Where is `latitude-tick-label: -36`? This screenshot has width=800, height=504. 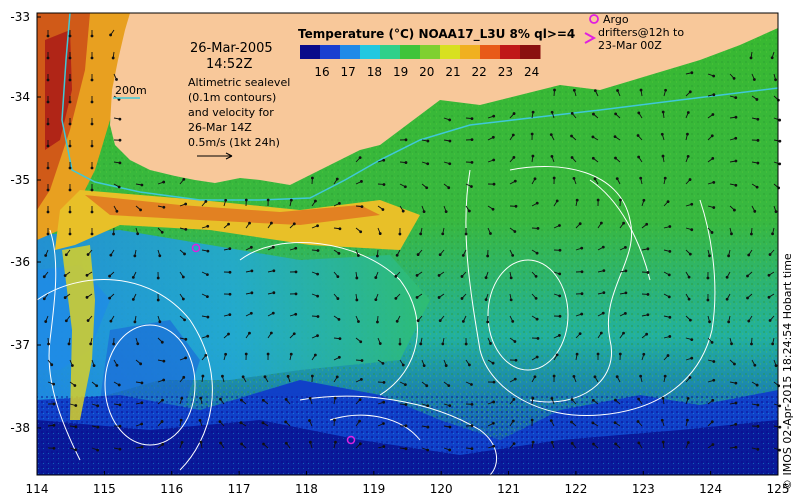 latitude-tick-label: -36 is located at coordinates (20, 262).